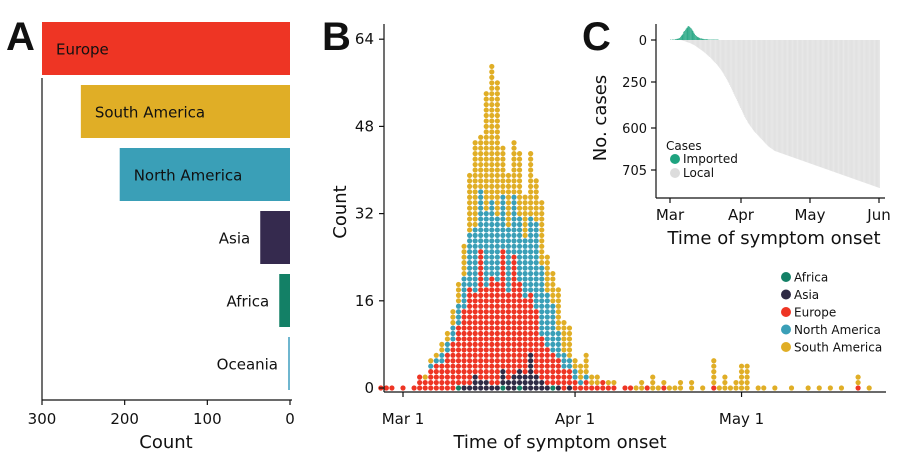 The image size is (900, 459). I want to click on y-tick-label: 48, so click(364, 126).